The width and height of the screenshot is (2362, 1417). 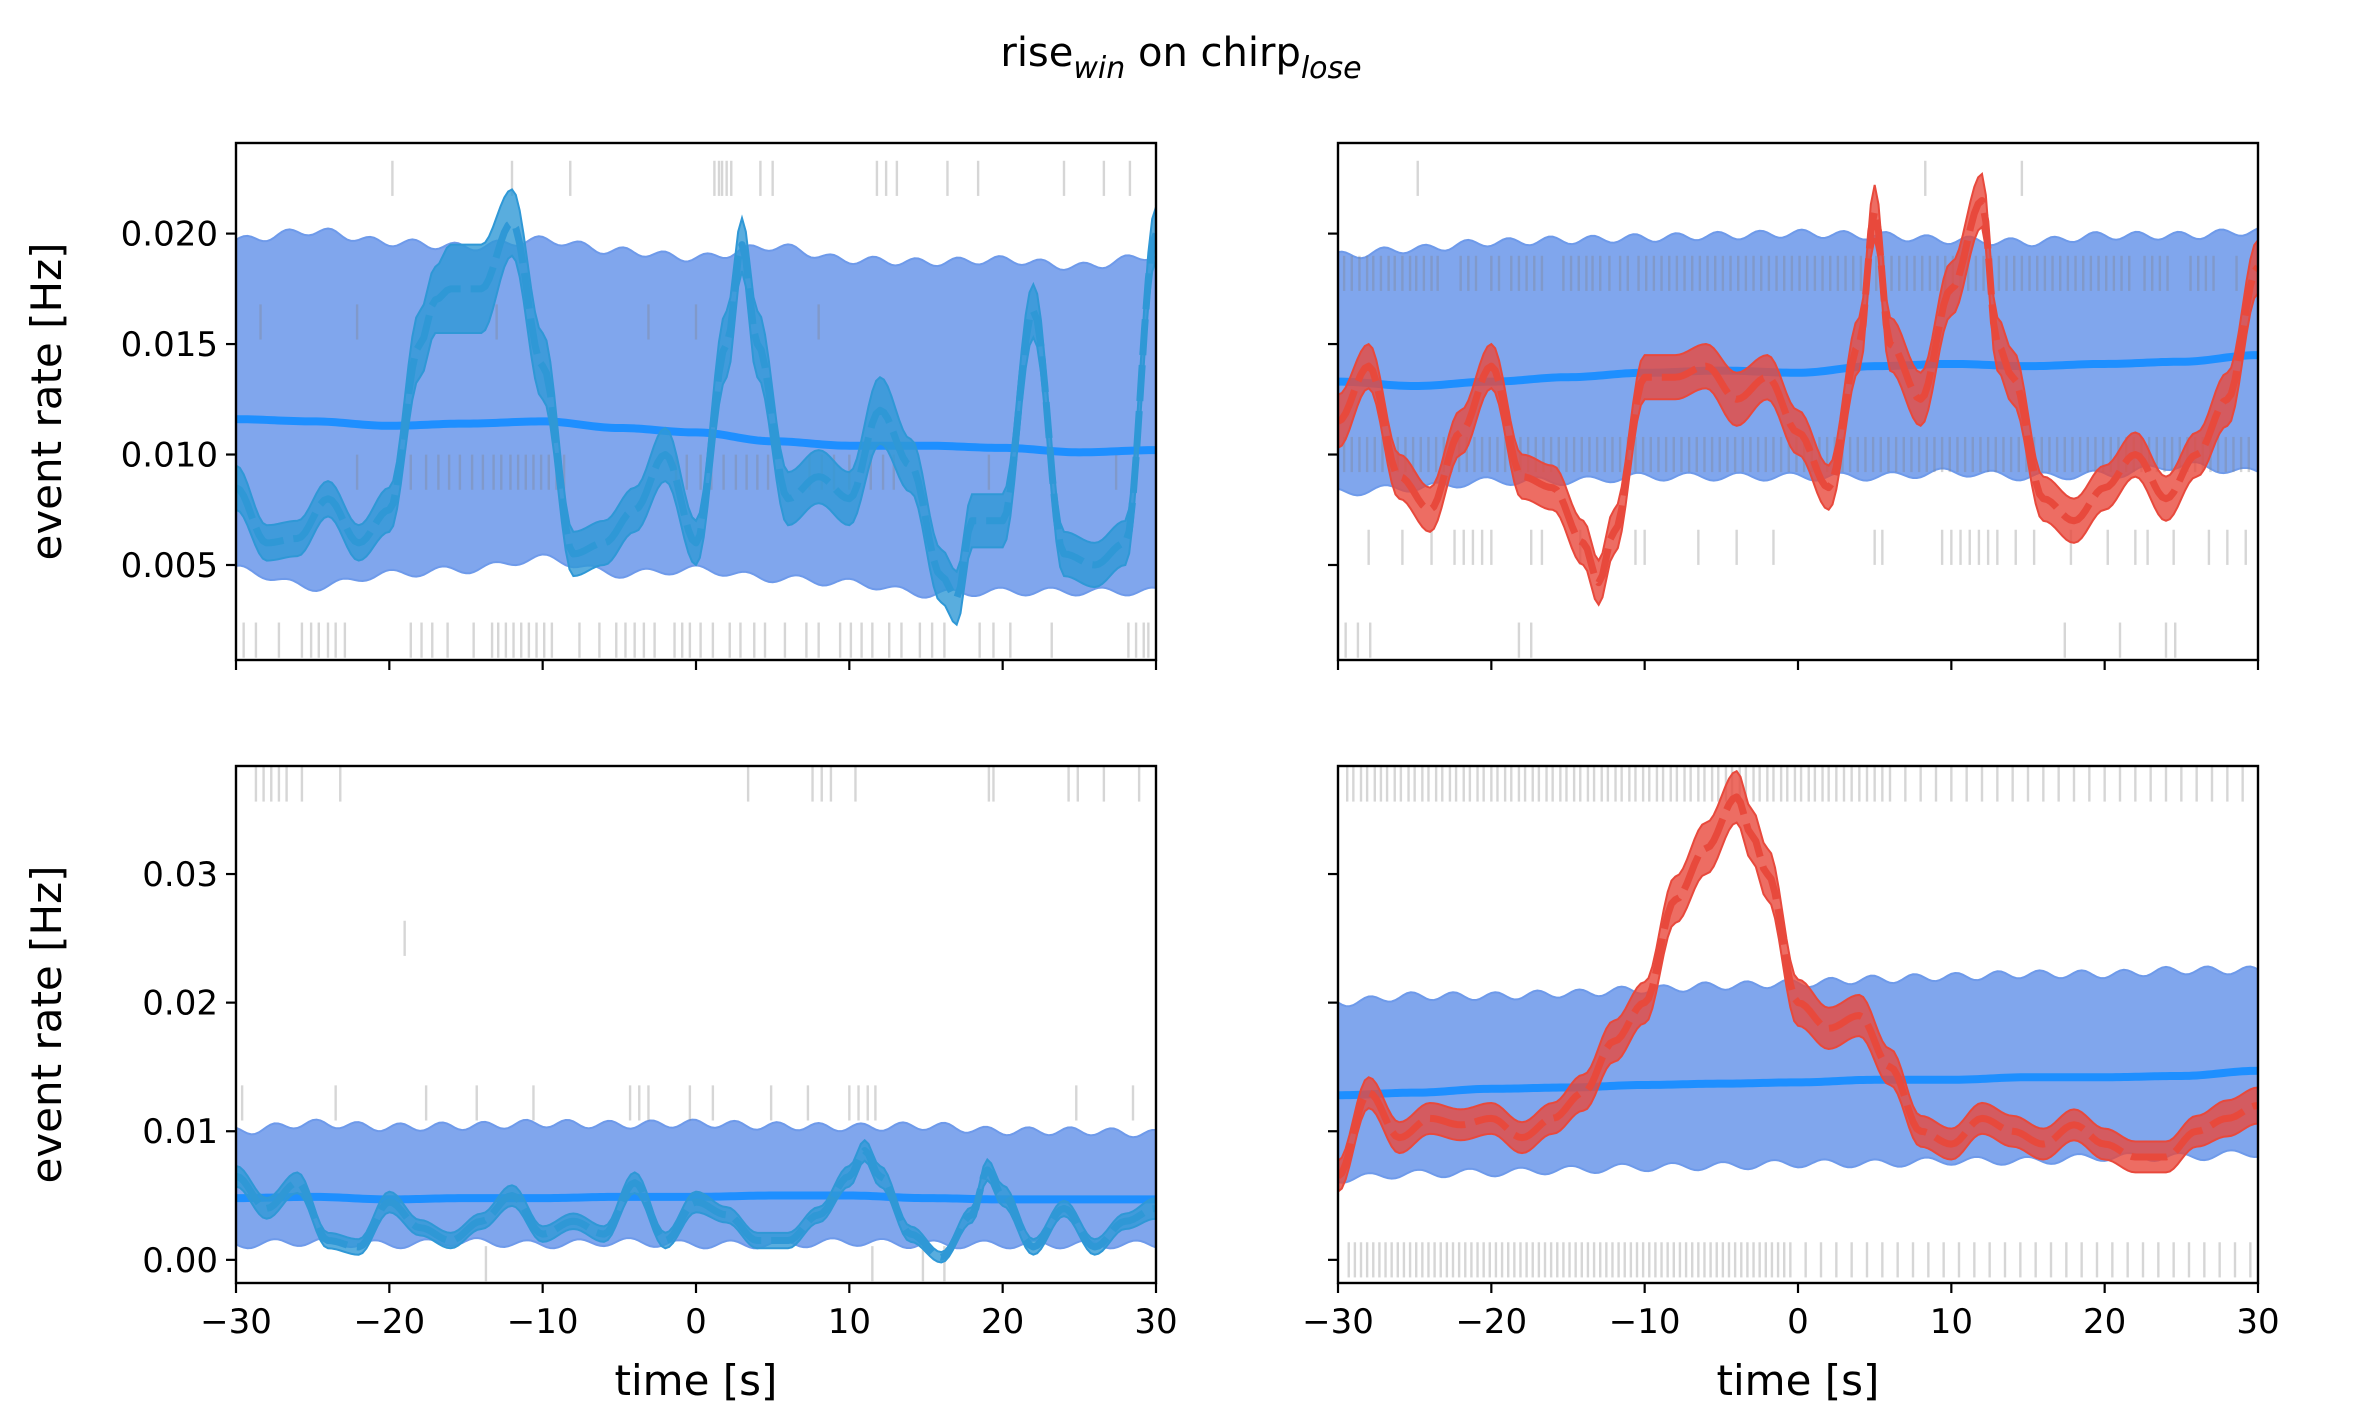 What do you see at coordinates (1213, 53) in the screenshot?
I see `title-middle: on chirp` at bounding box center [1213, 53].